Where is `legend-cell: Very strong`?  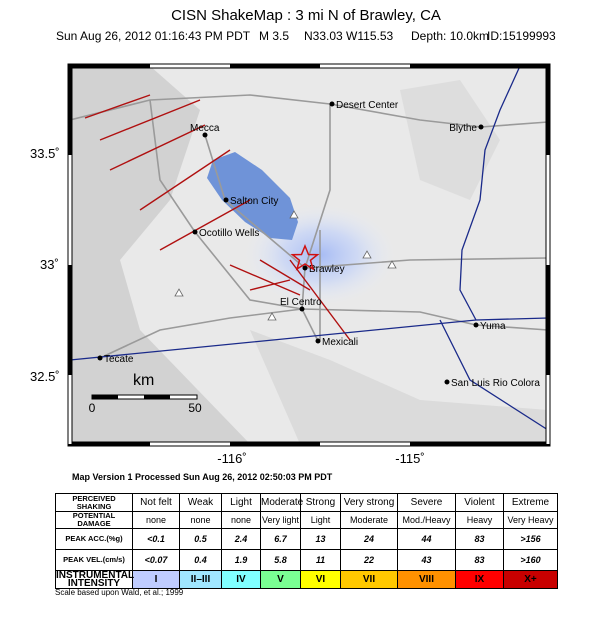
legend-cell: Very strong is located at coordinates (369, 502).